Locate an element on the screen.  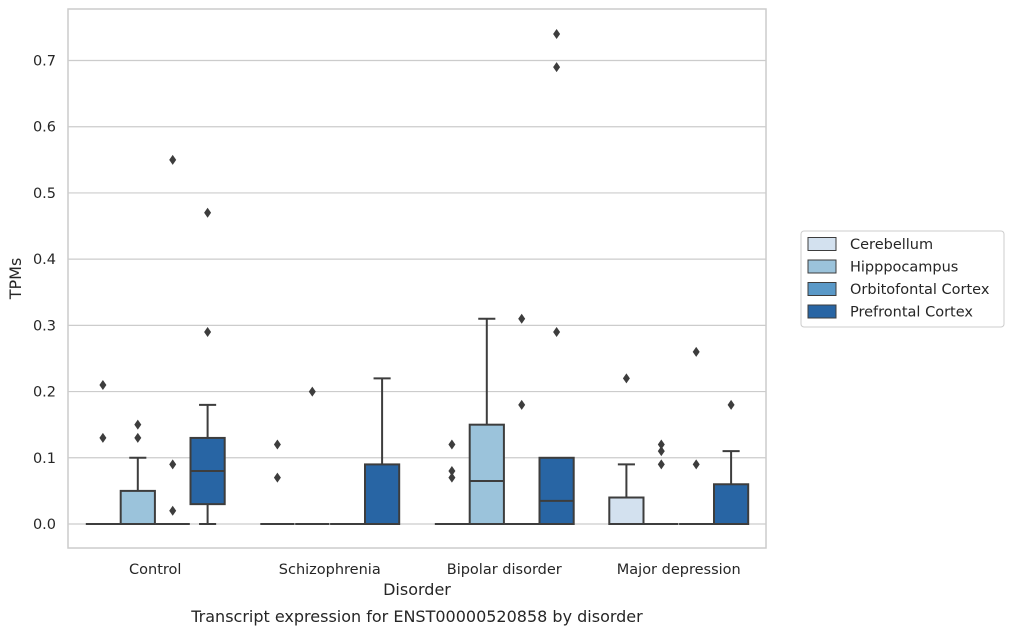
legend-label: Prefrontal Cortex is located at coordinates (911, 313).